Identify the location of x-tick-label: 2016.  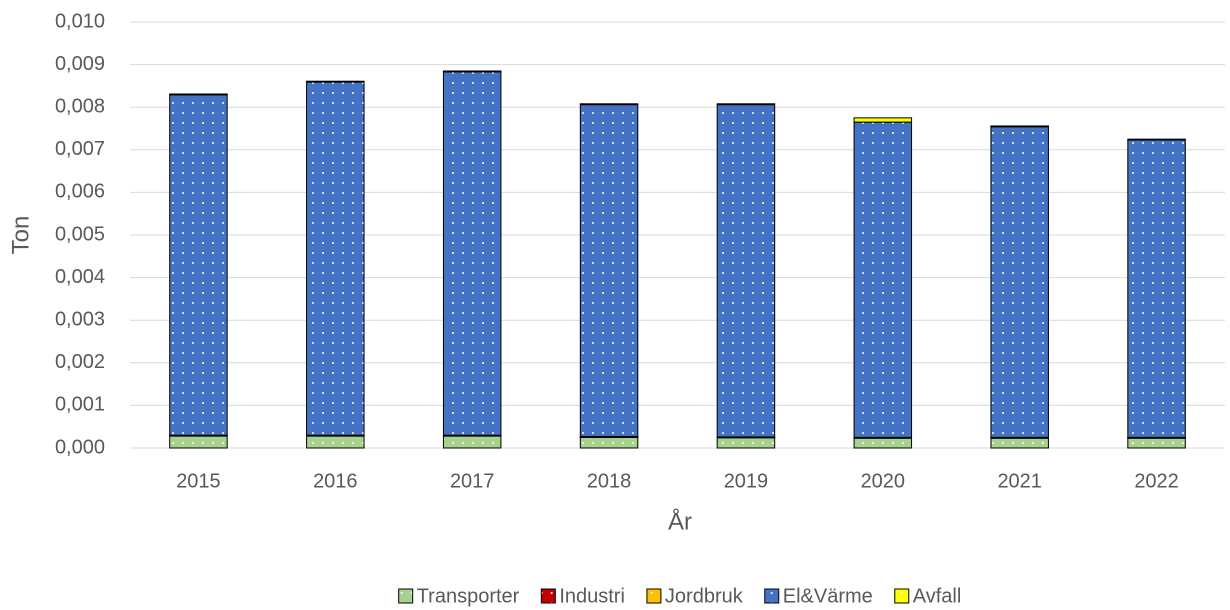
(335, 481).